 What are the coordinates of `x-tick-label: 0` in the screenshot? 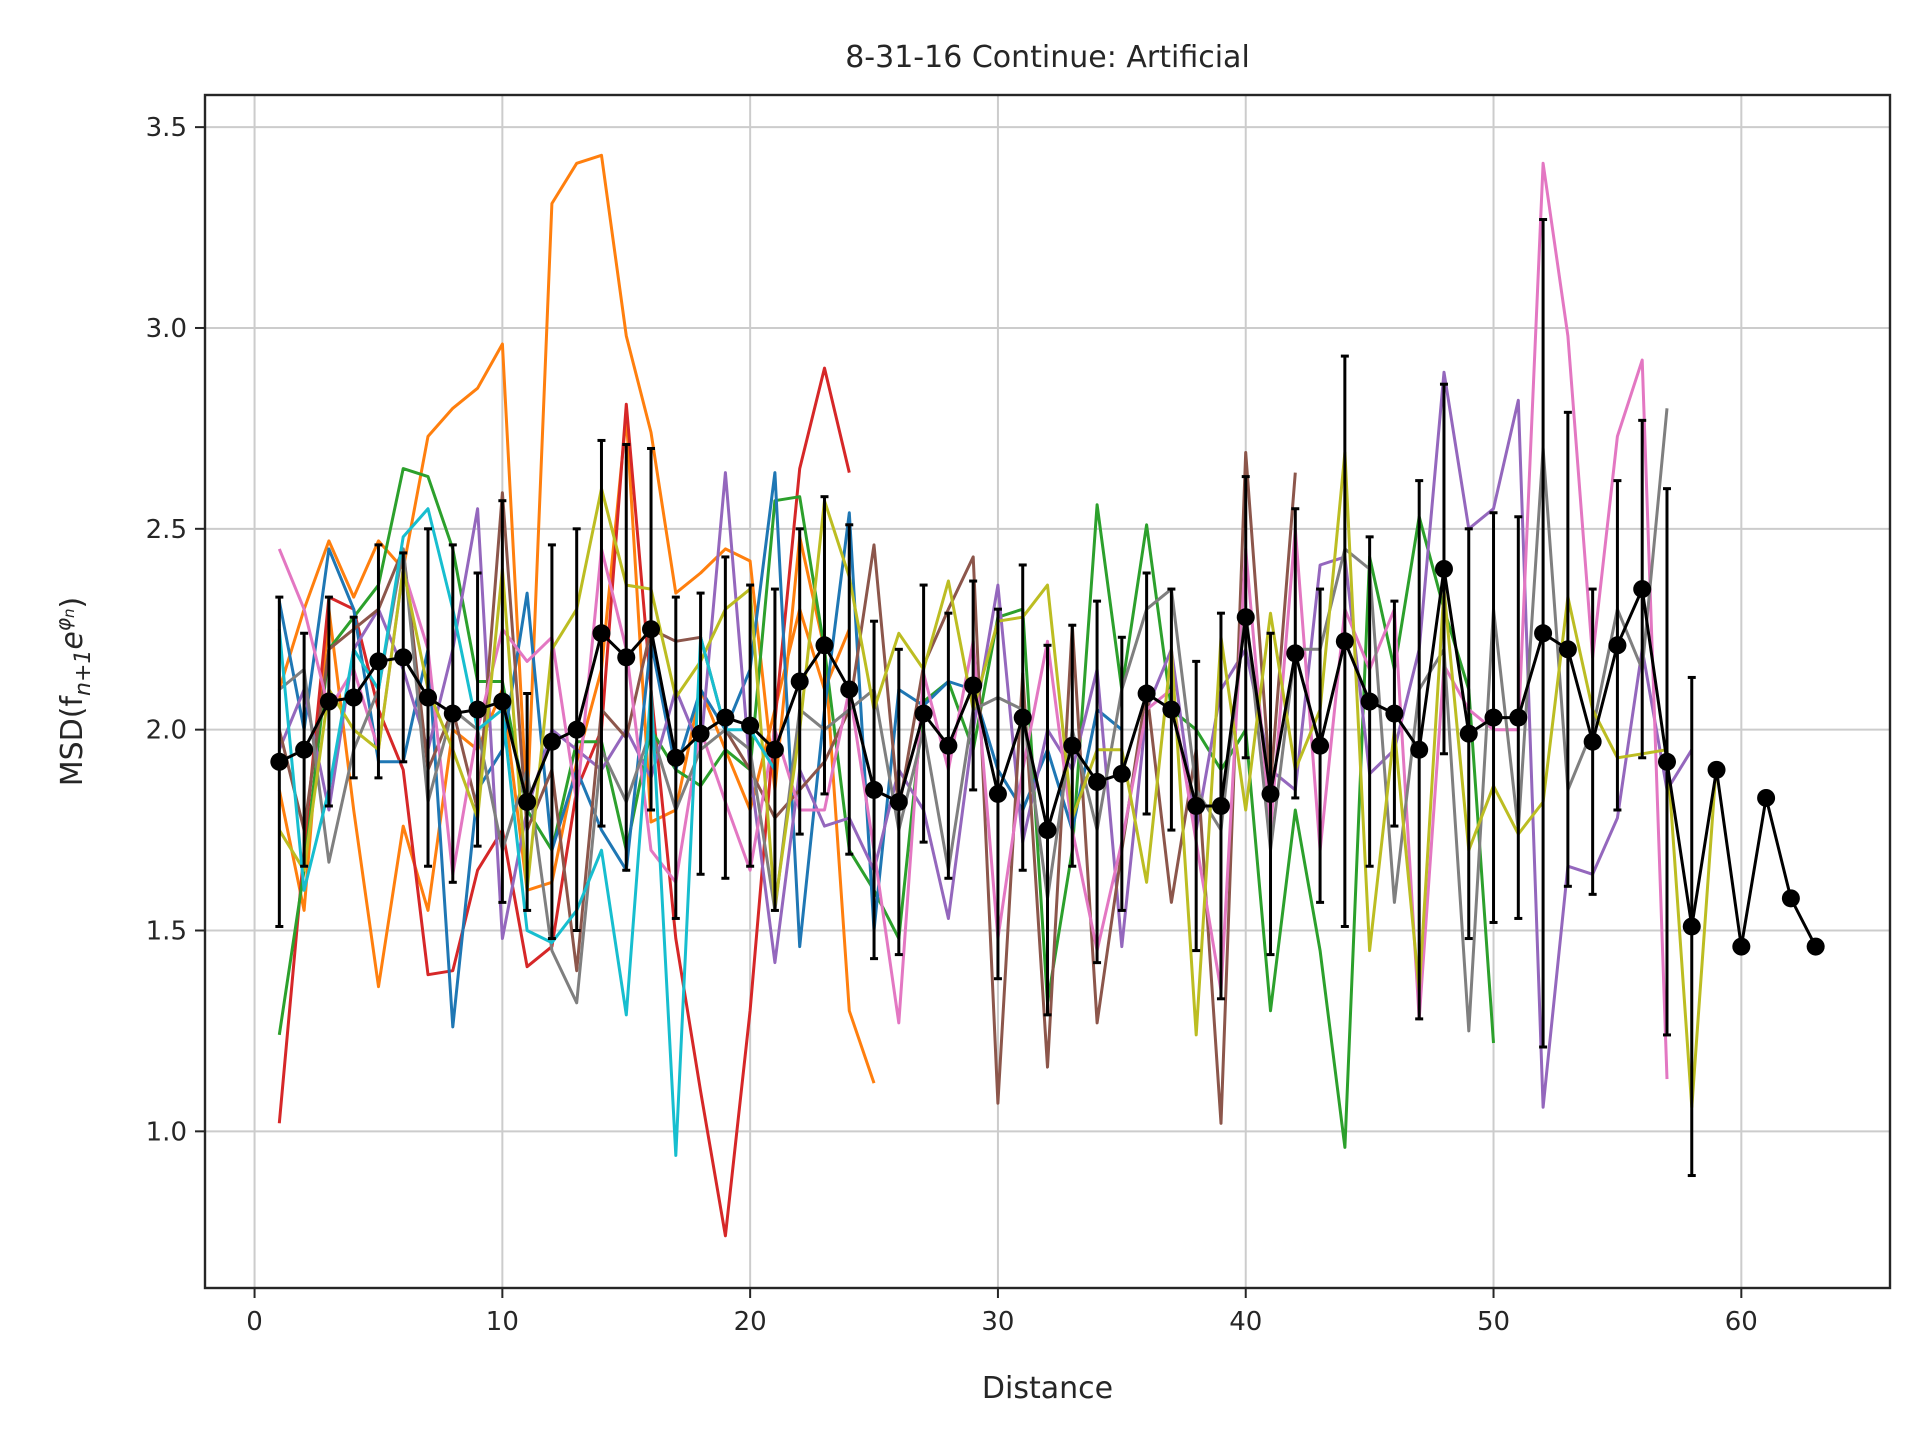 It's located at (254, 1322).